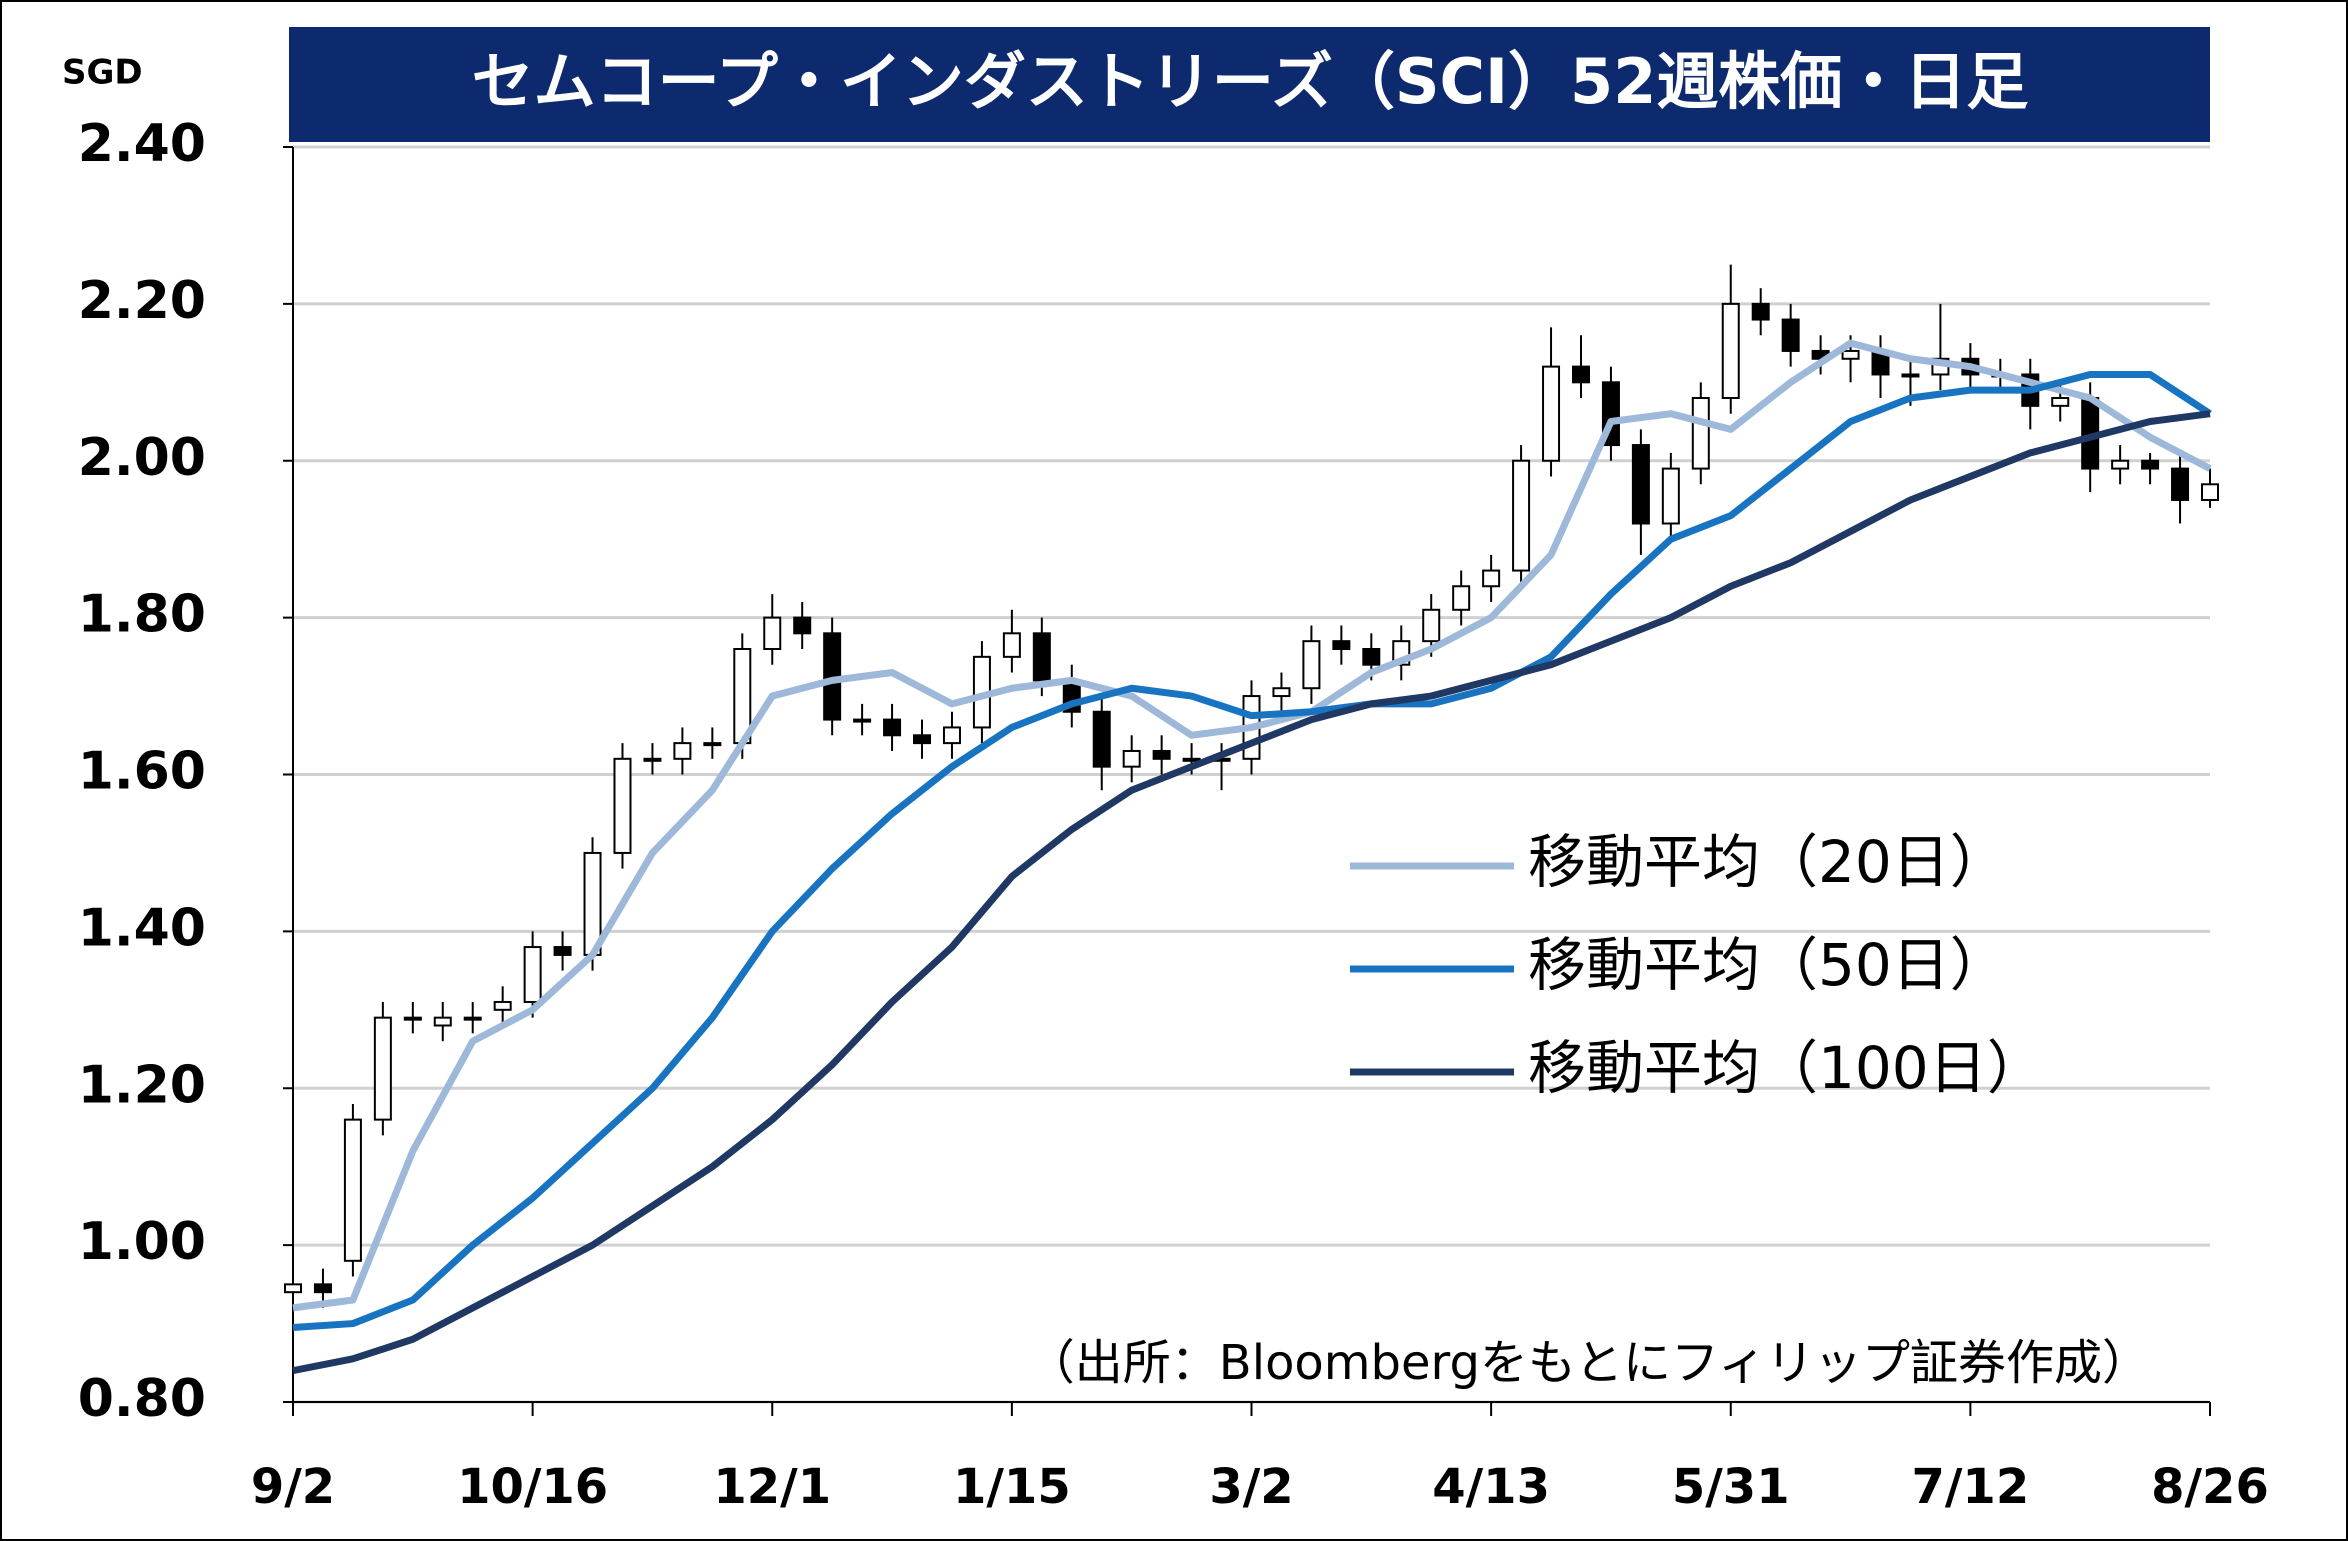 The image size is (2348, 1541). Describe the element at coordinates (142, 144) in the screenshot. I see `y-tick-label: 2.40` at that location.